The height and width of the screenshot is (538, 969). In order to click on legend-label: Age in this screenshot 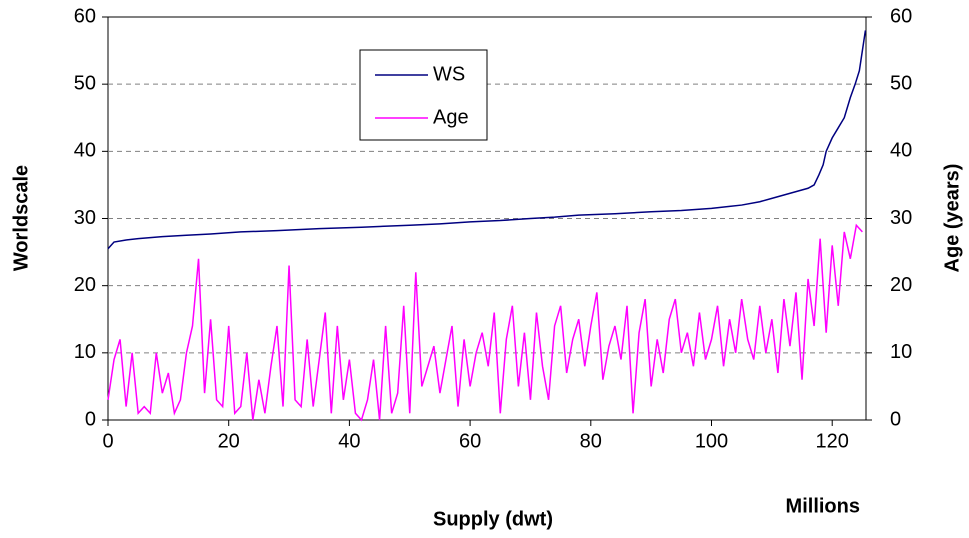, I will do `click(451, 117)`.